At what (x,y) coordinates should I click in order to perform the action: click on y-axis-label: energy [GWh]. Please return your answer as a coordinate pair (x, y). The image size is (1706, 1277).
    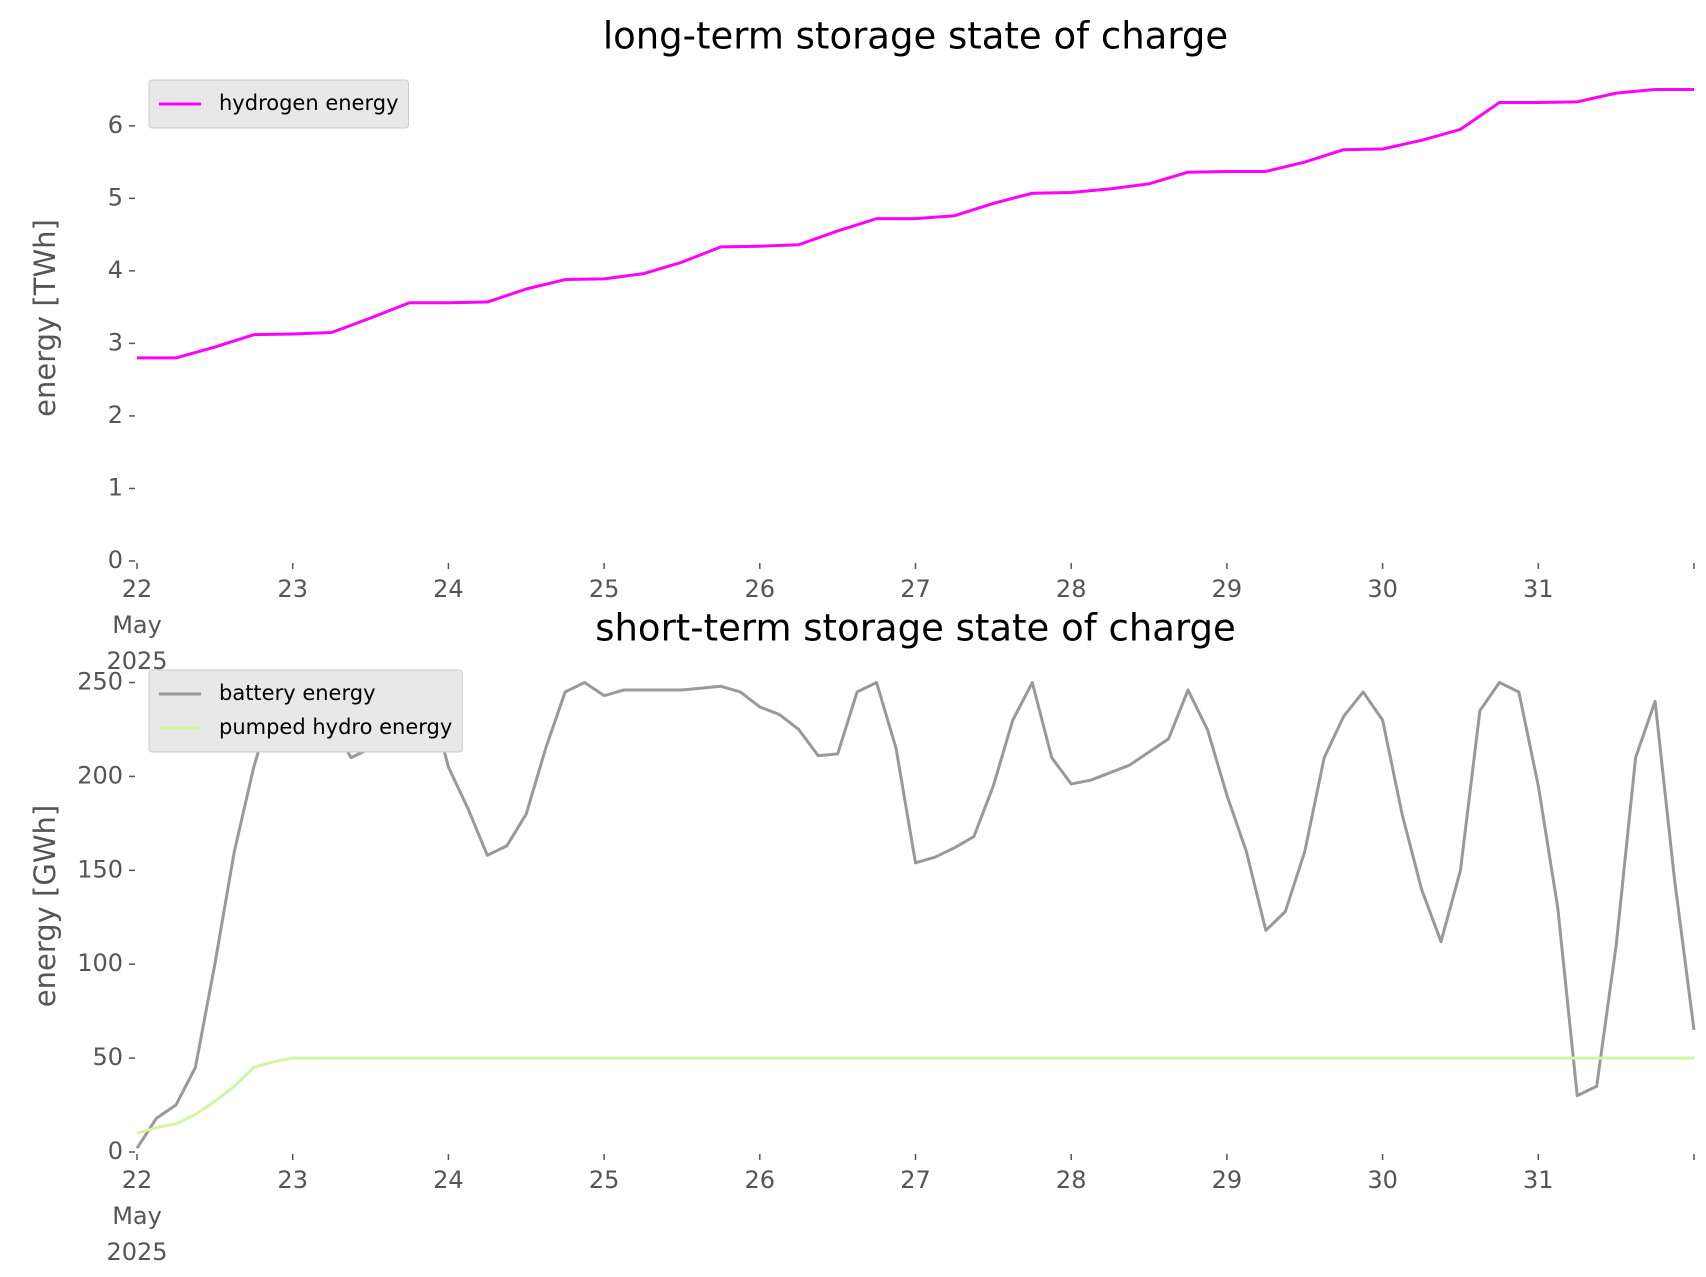
    Looking at the image, I should click on (45, 906).